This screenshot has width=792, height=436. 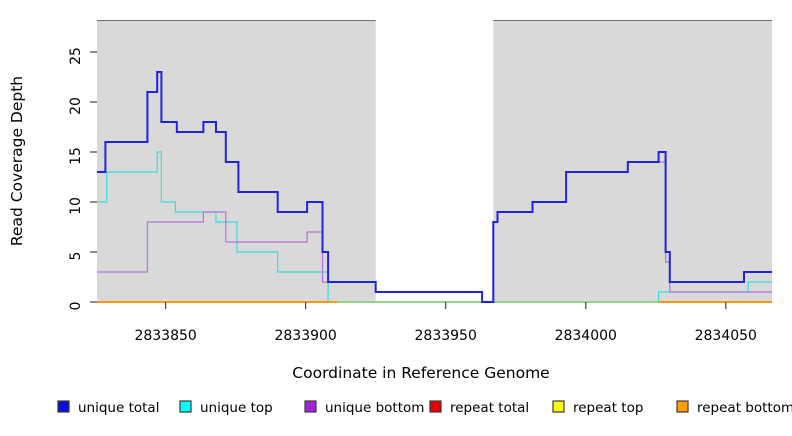 I want to click on legend-label-unique-top: unique top, so click(x=236, y=408).